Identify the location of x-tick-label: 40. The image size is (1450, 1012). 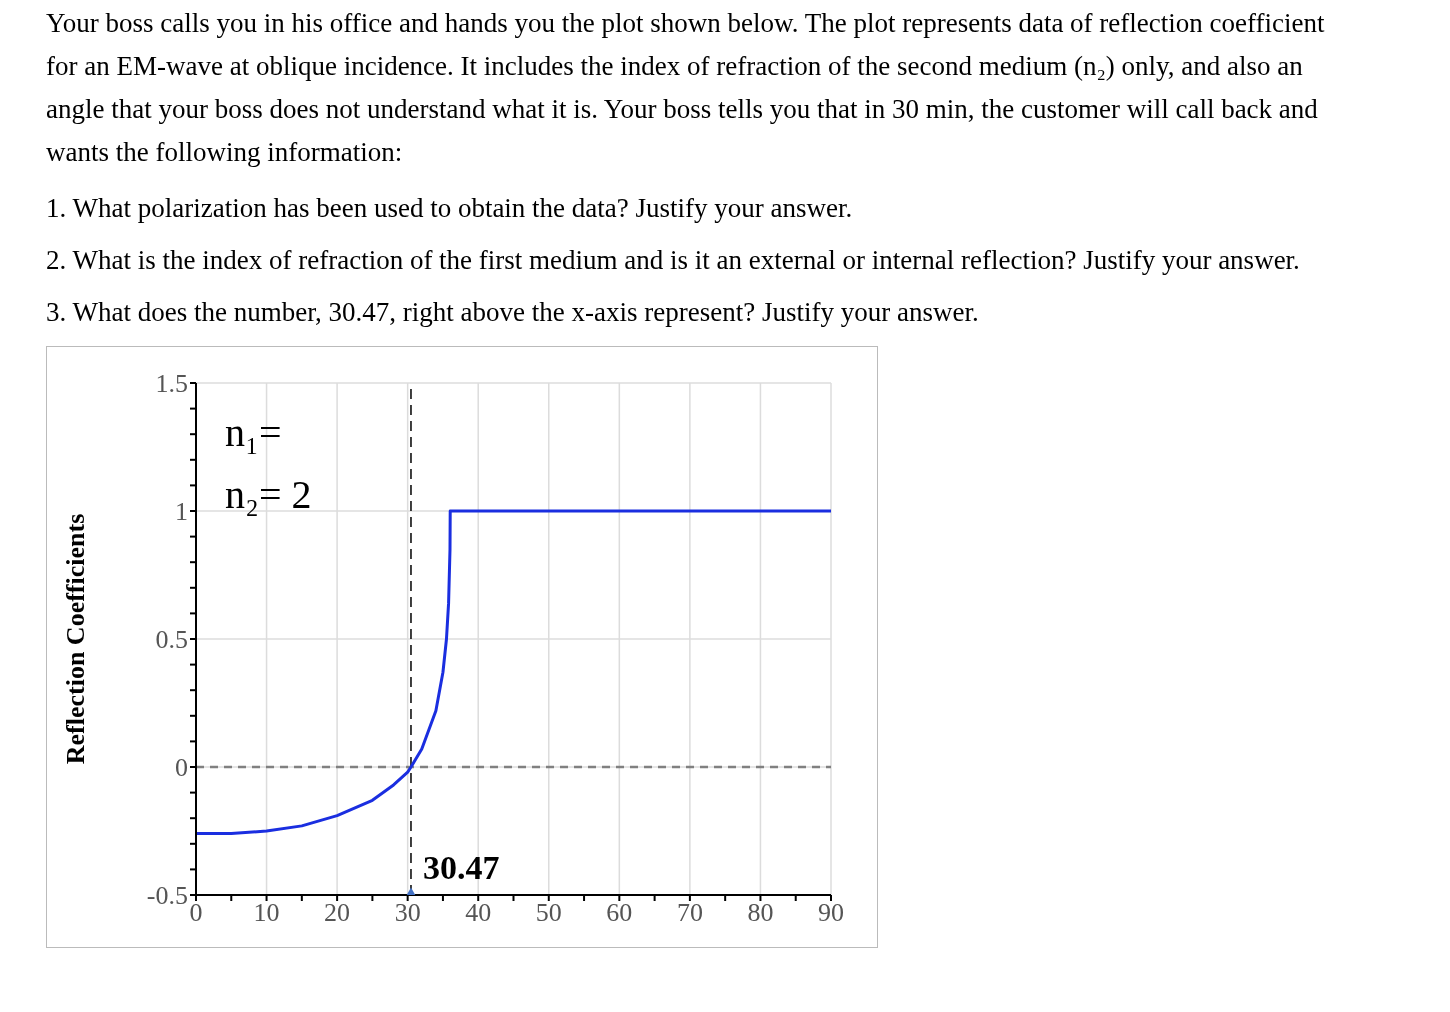
(478, 913).